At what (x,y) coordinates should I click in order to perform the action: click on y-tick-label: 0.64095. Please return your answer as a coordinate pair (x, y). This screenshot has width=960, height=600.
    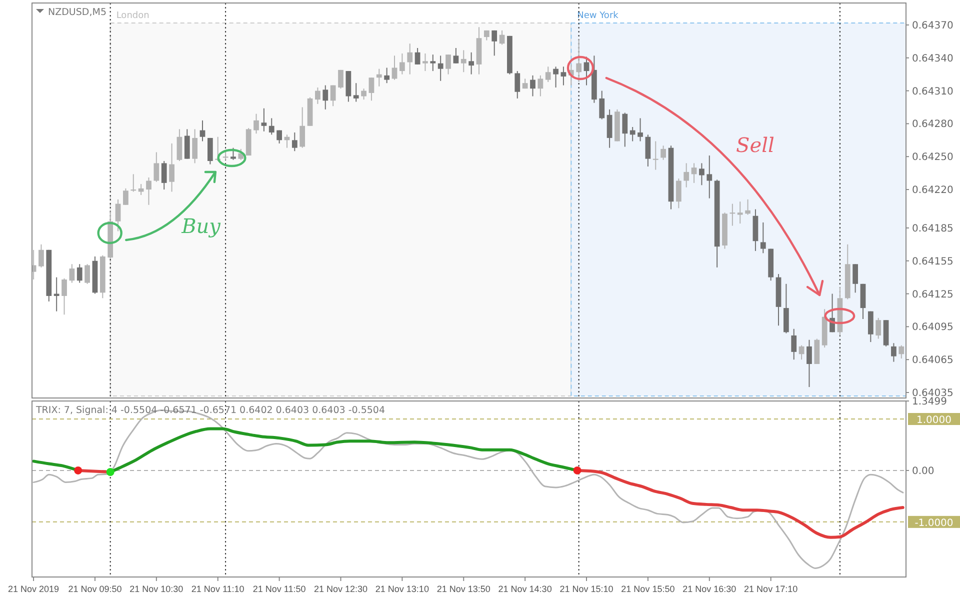
    Looking at the image, I should click on (933, 328).